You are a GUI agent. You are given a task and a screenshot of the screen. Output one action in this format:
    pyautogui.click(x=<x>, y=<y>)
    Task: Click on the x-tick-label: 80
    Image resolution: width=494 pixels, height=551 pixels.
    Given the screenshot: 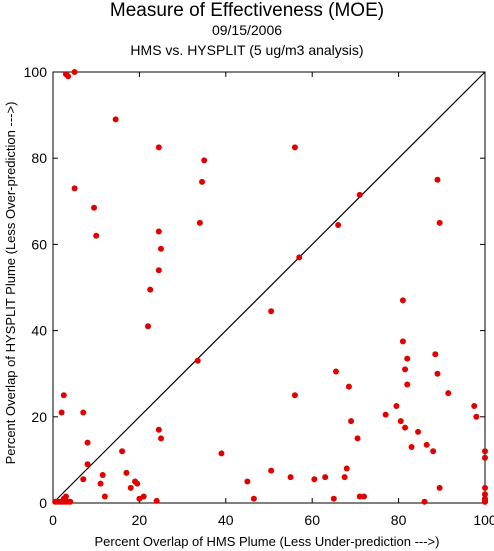 What is the action you would take?
    pyautogui.click(x=399, y=520)
    